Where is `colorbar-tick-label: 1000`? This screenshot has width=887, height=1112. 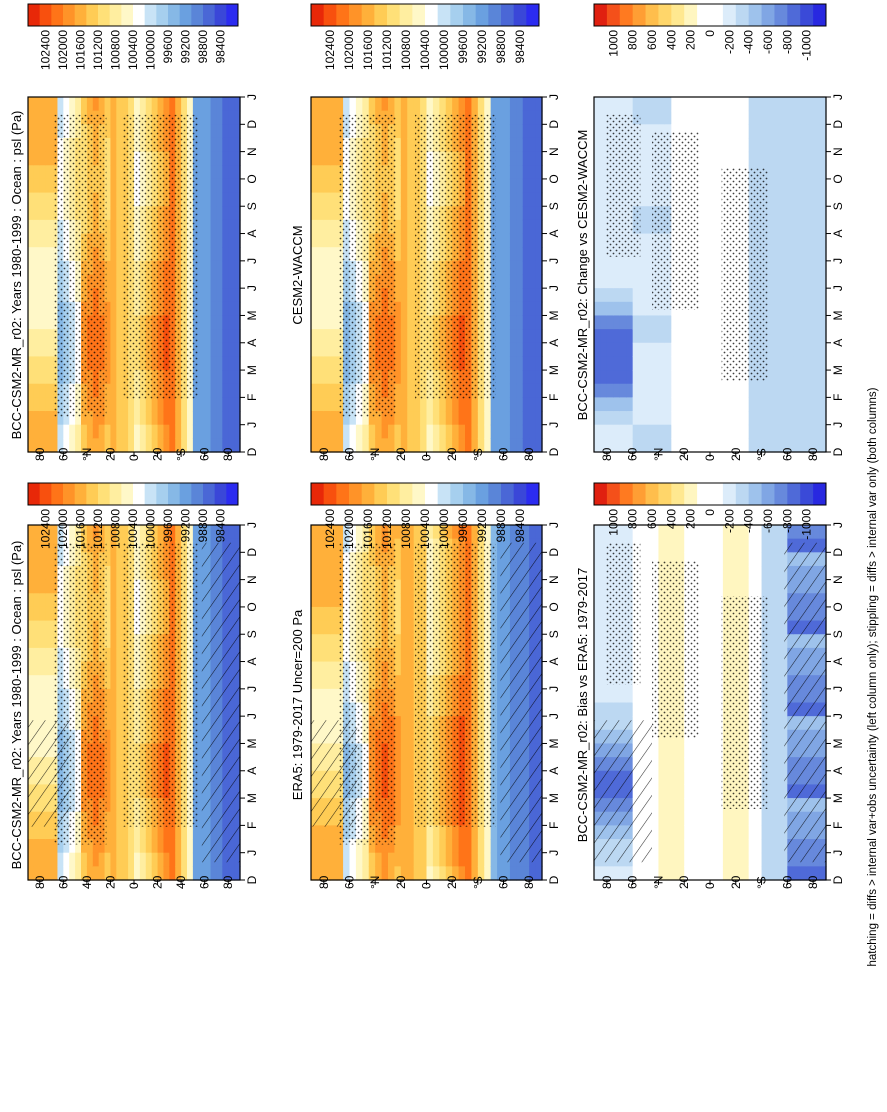 colorbar-tick-label: 1000 is located at coordinates (613, 43).